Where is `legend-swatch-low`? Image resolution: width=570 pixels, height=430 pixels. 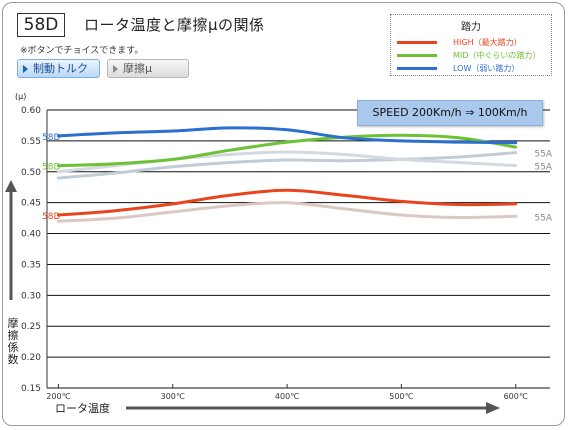
legend-swatch-low is located at coordinates (417, 68).